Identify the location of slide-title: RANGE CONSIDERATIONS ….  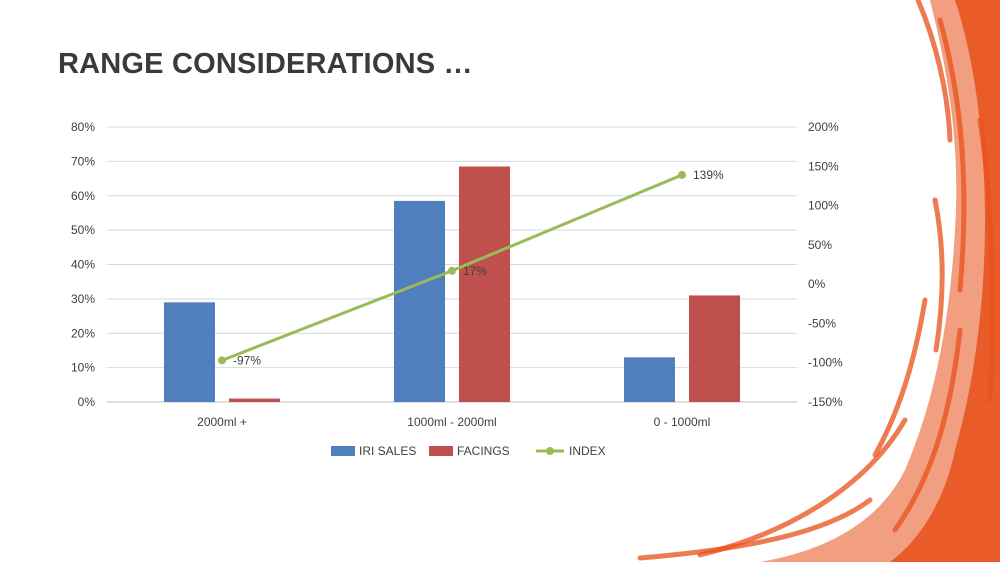
(265, 64).